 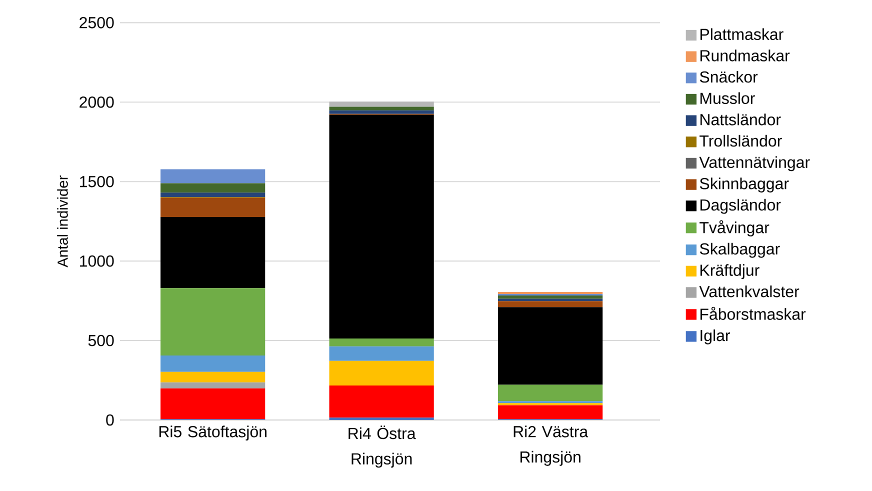 What do you see at coordinates (740, 250) in the screenshot?
I see `legend-label: Skalbaggar` at bounding box center [740, 250].